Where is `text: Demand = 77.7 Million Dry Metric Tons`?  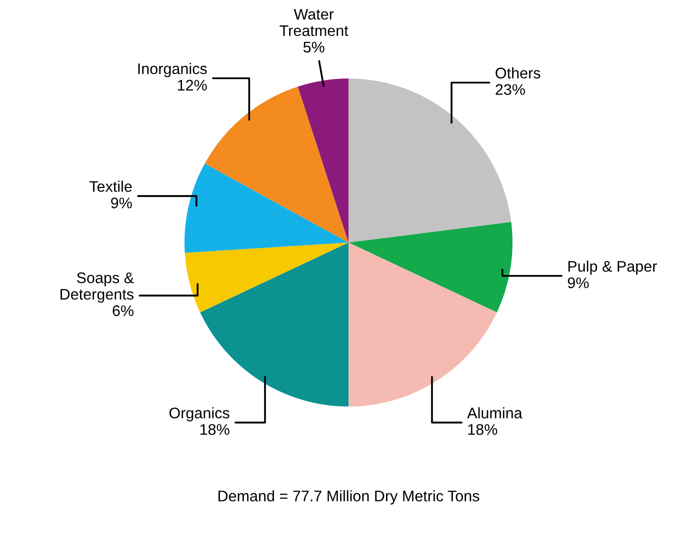 text: Demand = 77.7 Million Dry Metric Tons is located at coordinates (349, 497).